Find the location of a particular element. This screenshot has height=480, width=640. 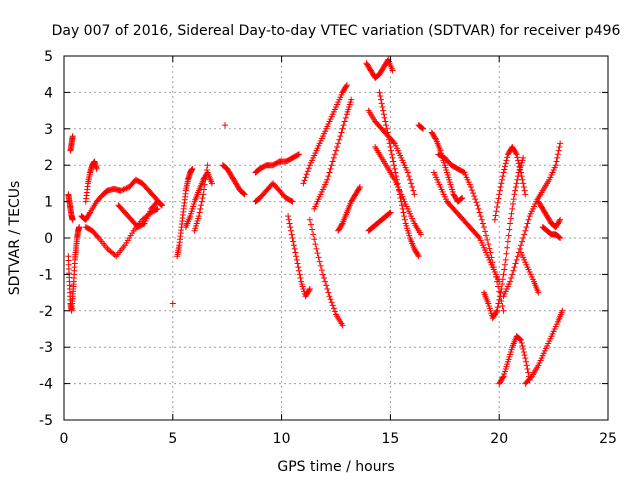

x-axis-label: GPS time / hours is located at coordinates (335, 467).